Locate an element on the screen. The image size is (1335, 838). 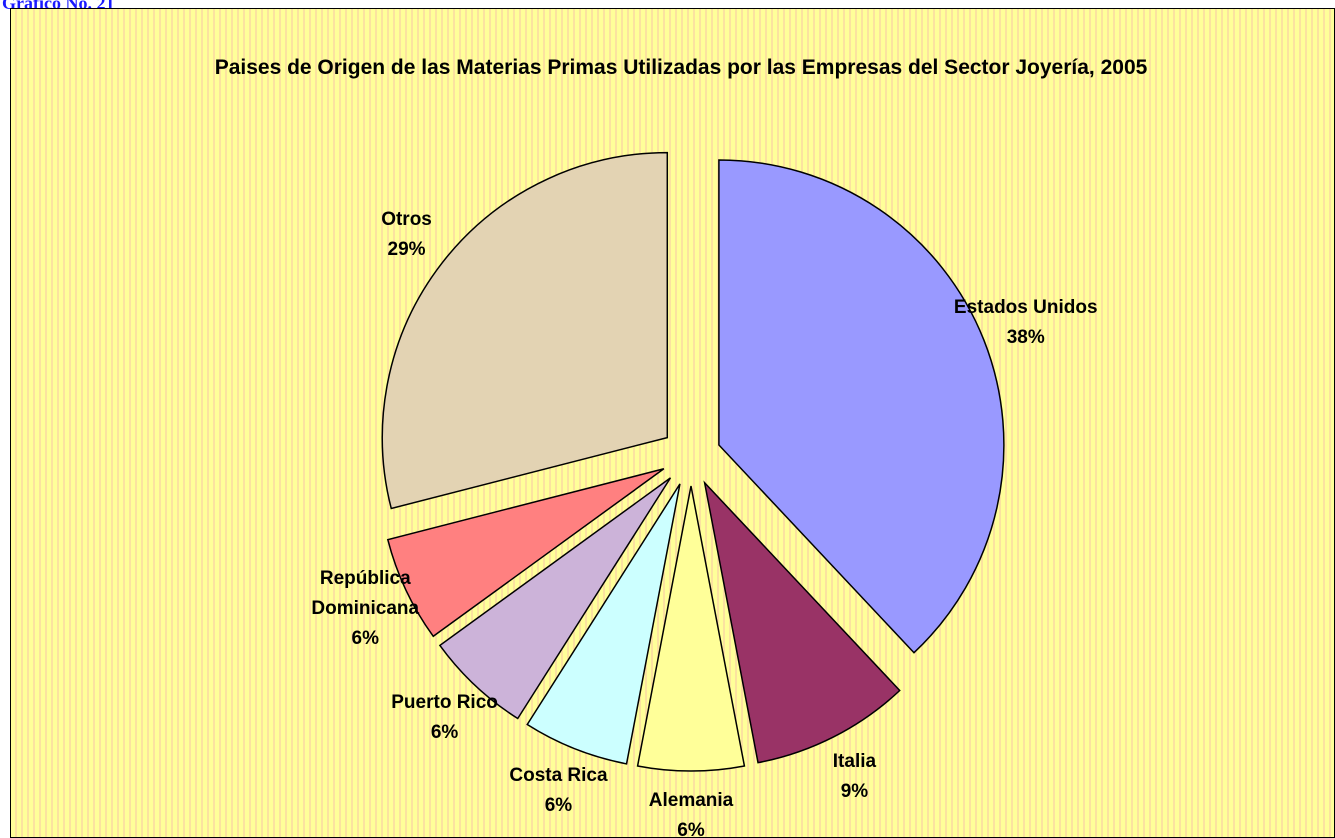
data-label: República Dominicana 6% is located at coordinates (365, 609).